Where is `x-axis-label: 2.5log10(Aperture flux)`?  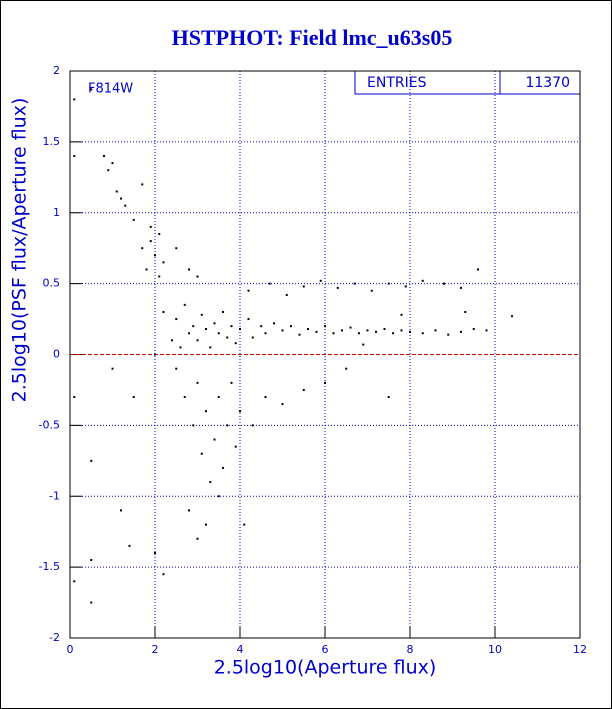 x-axis-label: 2.5log10(Aperture flux) is located at coordinates (325, 668).